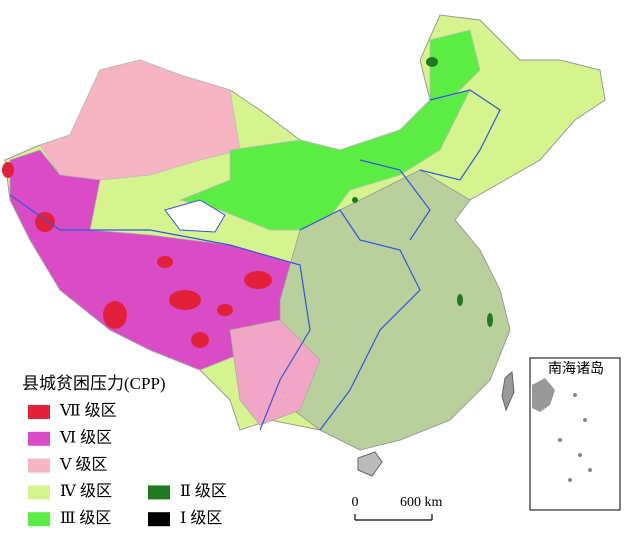  What do you see at coordinates (355, 502) in the screenshot?
I see `scale-start: 0` at bounding box center [355, 502].